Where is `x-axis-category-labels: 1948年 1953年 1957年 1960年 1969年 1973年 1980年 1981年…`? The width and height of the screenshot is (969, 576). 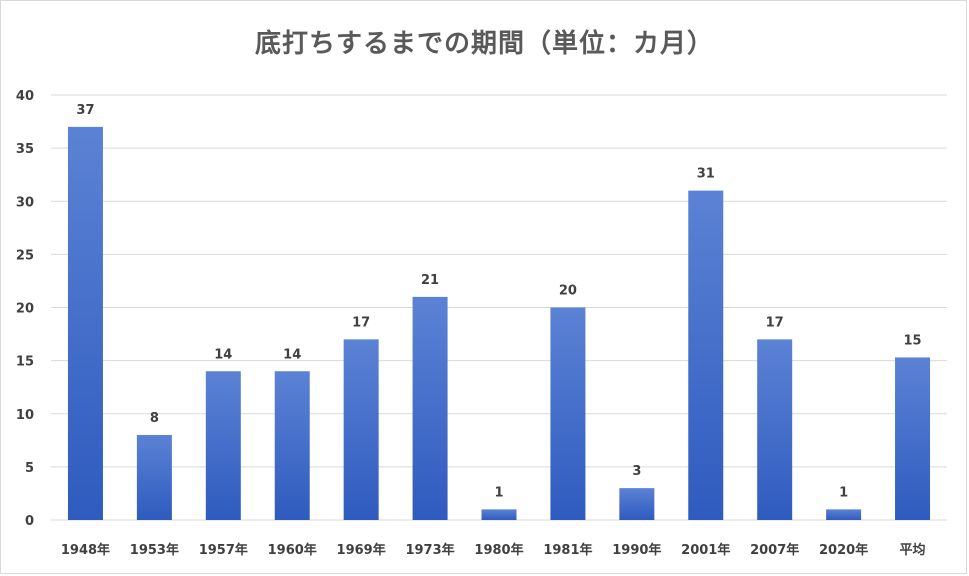 x-axis-category-labels: 1948年 1953年 1957年 1960年 1969年 1973年 1980年 1981年… is located at coordinates (493, 550).